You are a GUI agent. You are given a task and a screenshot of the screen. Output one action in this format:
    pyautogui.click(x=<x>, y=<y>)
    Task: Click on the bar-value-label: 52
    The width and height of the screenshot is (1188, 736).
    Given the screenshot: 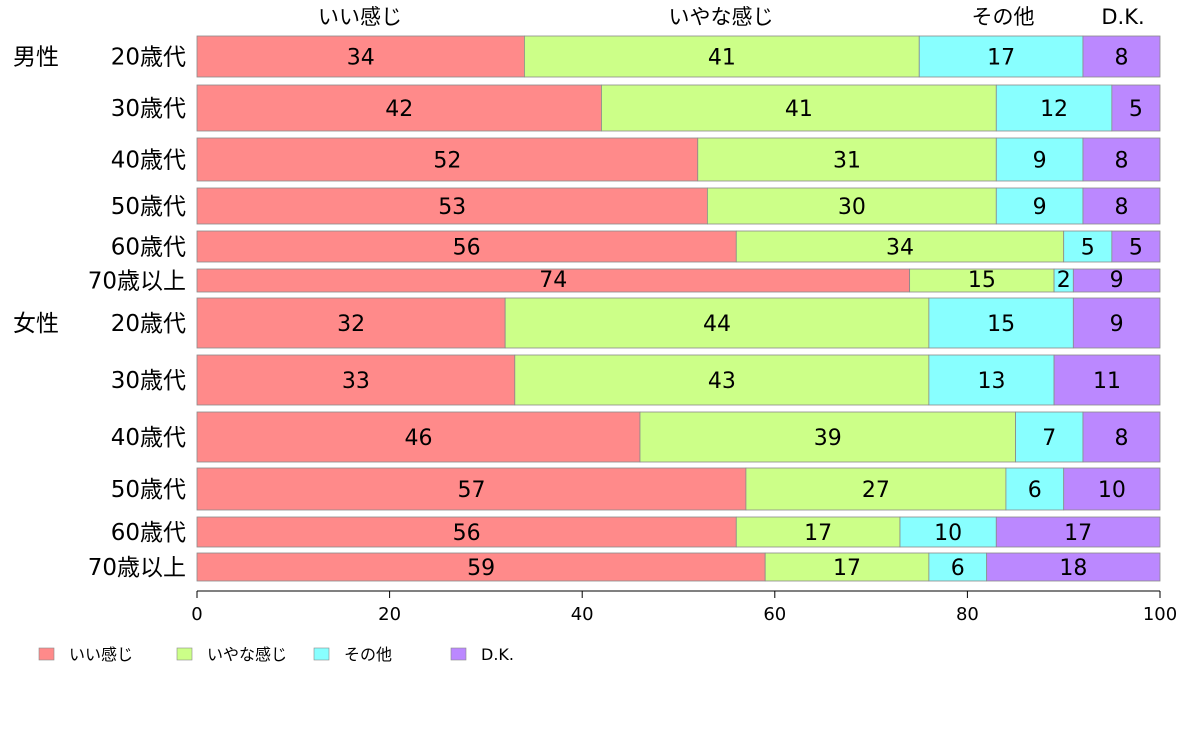 What is the action you would take?
    pyautogui.click(x=447, y=160)
    